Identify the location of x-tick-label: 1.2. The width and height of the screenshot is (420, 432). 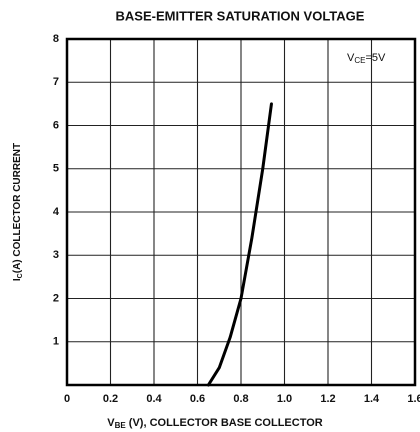
(327, 399).